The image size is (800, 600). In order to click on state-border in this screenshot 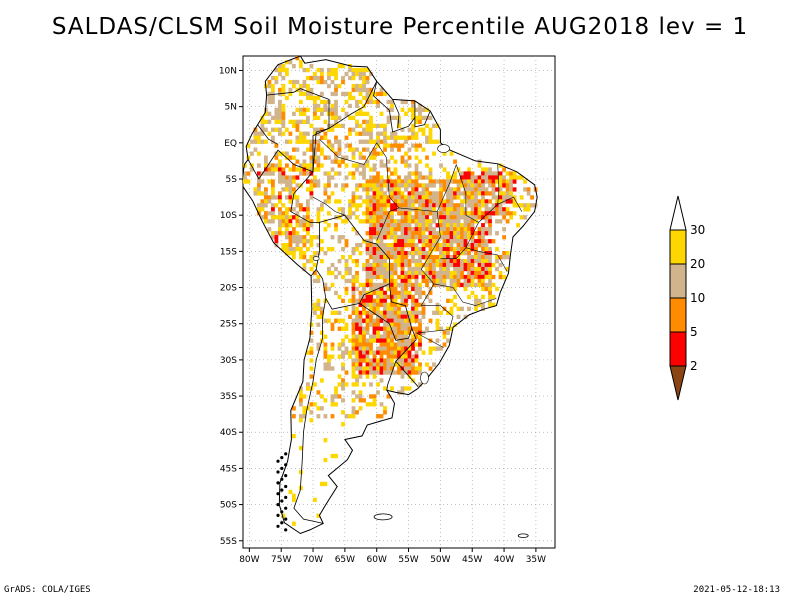, I will do `click(348, 151)`.